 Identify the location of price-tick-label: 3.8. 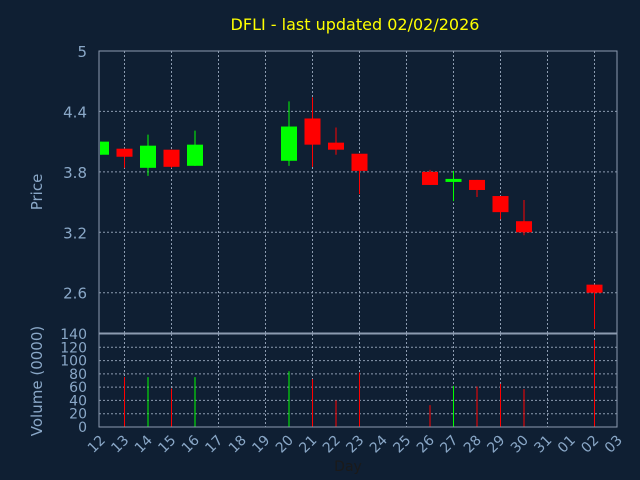
(75, 173).